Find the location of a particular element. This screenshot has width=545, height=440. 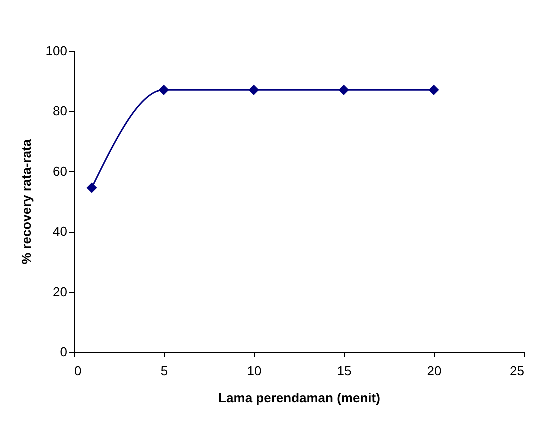

y-tick-label: 20 is located at coordinates (60, 292).